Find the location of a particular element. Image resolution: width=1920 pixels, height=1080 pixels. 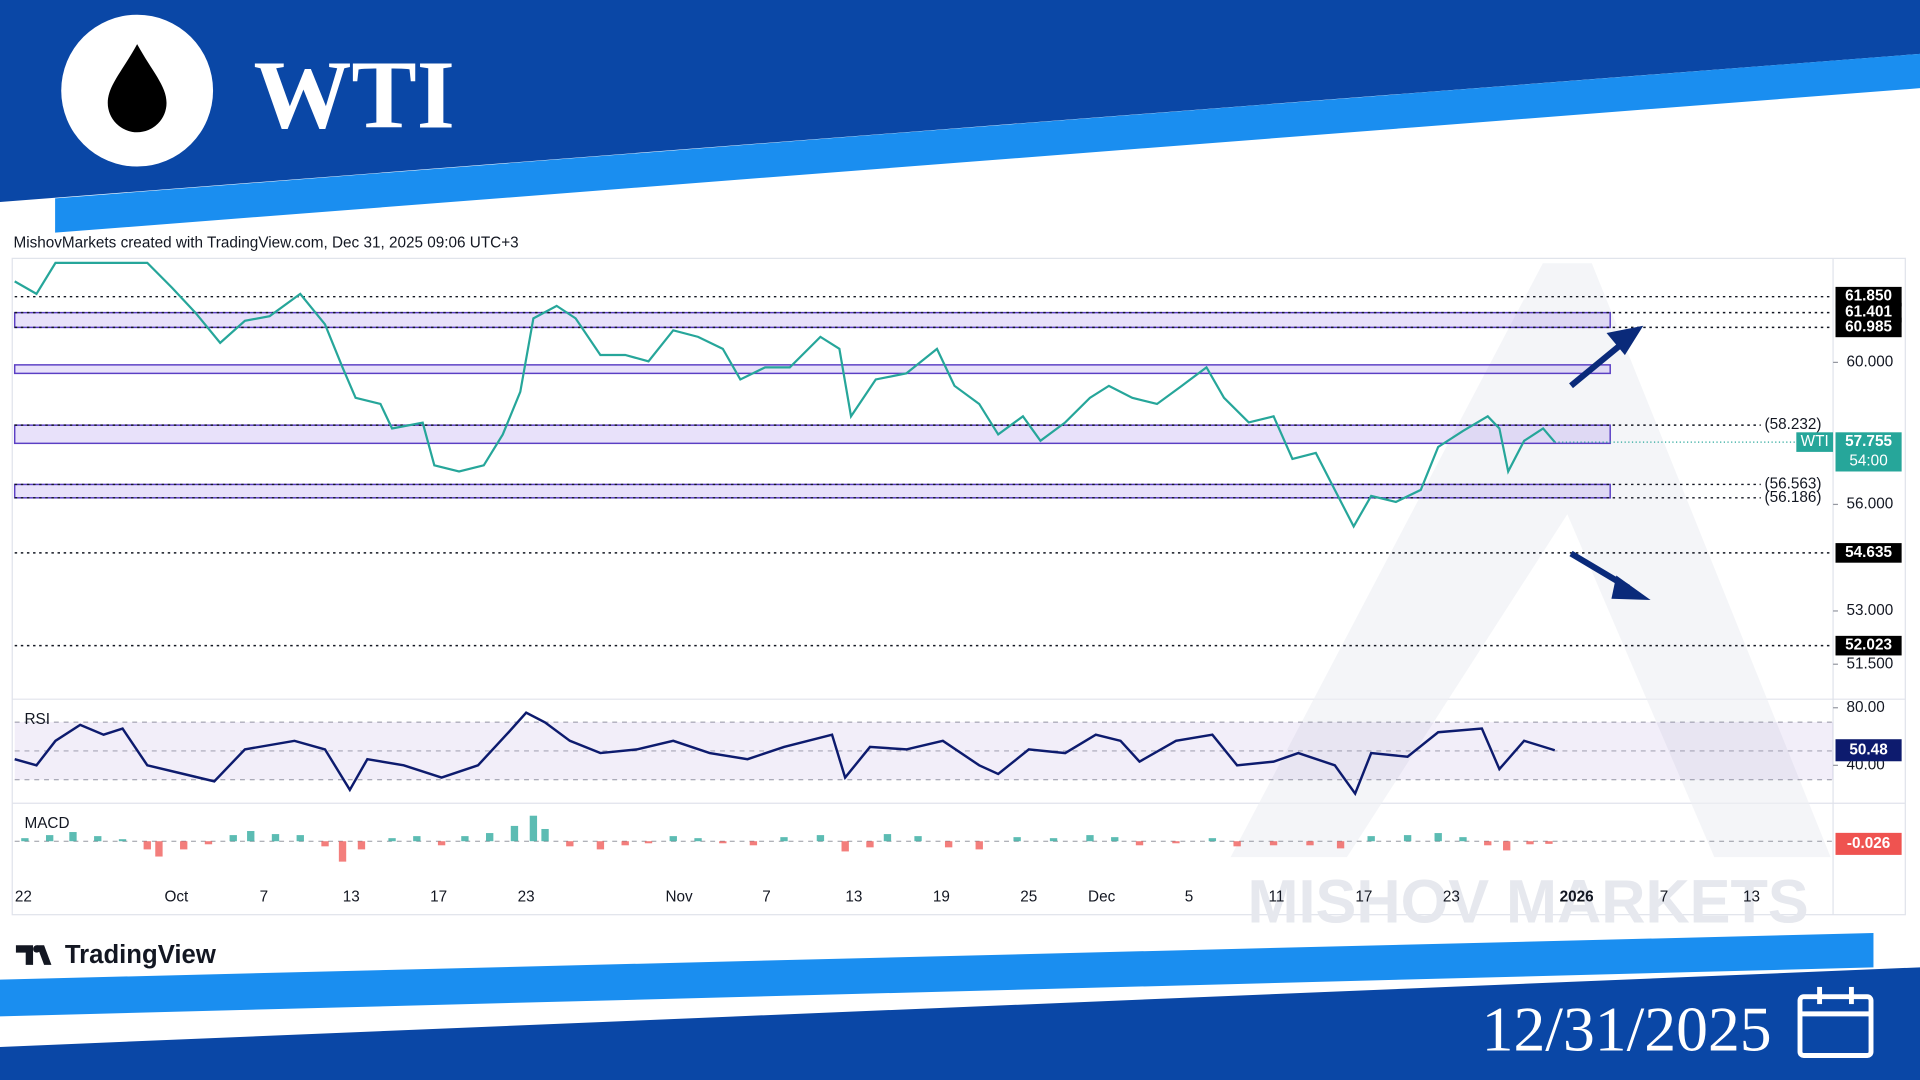

level-label: 61.850 is located at coordinates (1868, 296).